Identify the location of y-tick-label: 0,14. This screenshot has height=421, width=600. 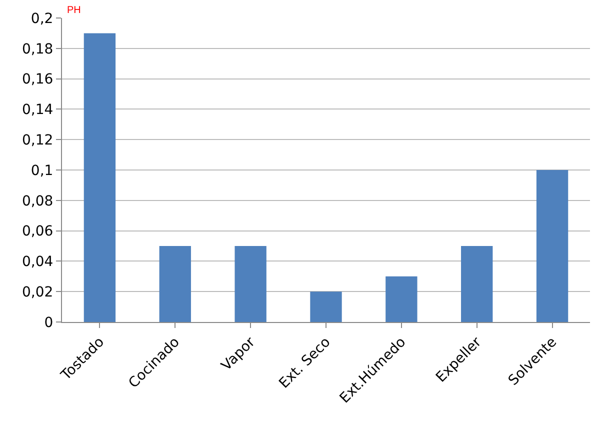
(38, 110).